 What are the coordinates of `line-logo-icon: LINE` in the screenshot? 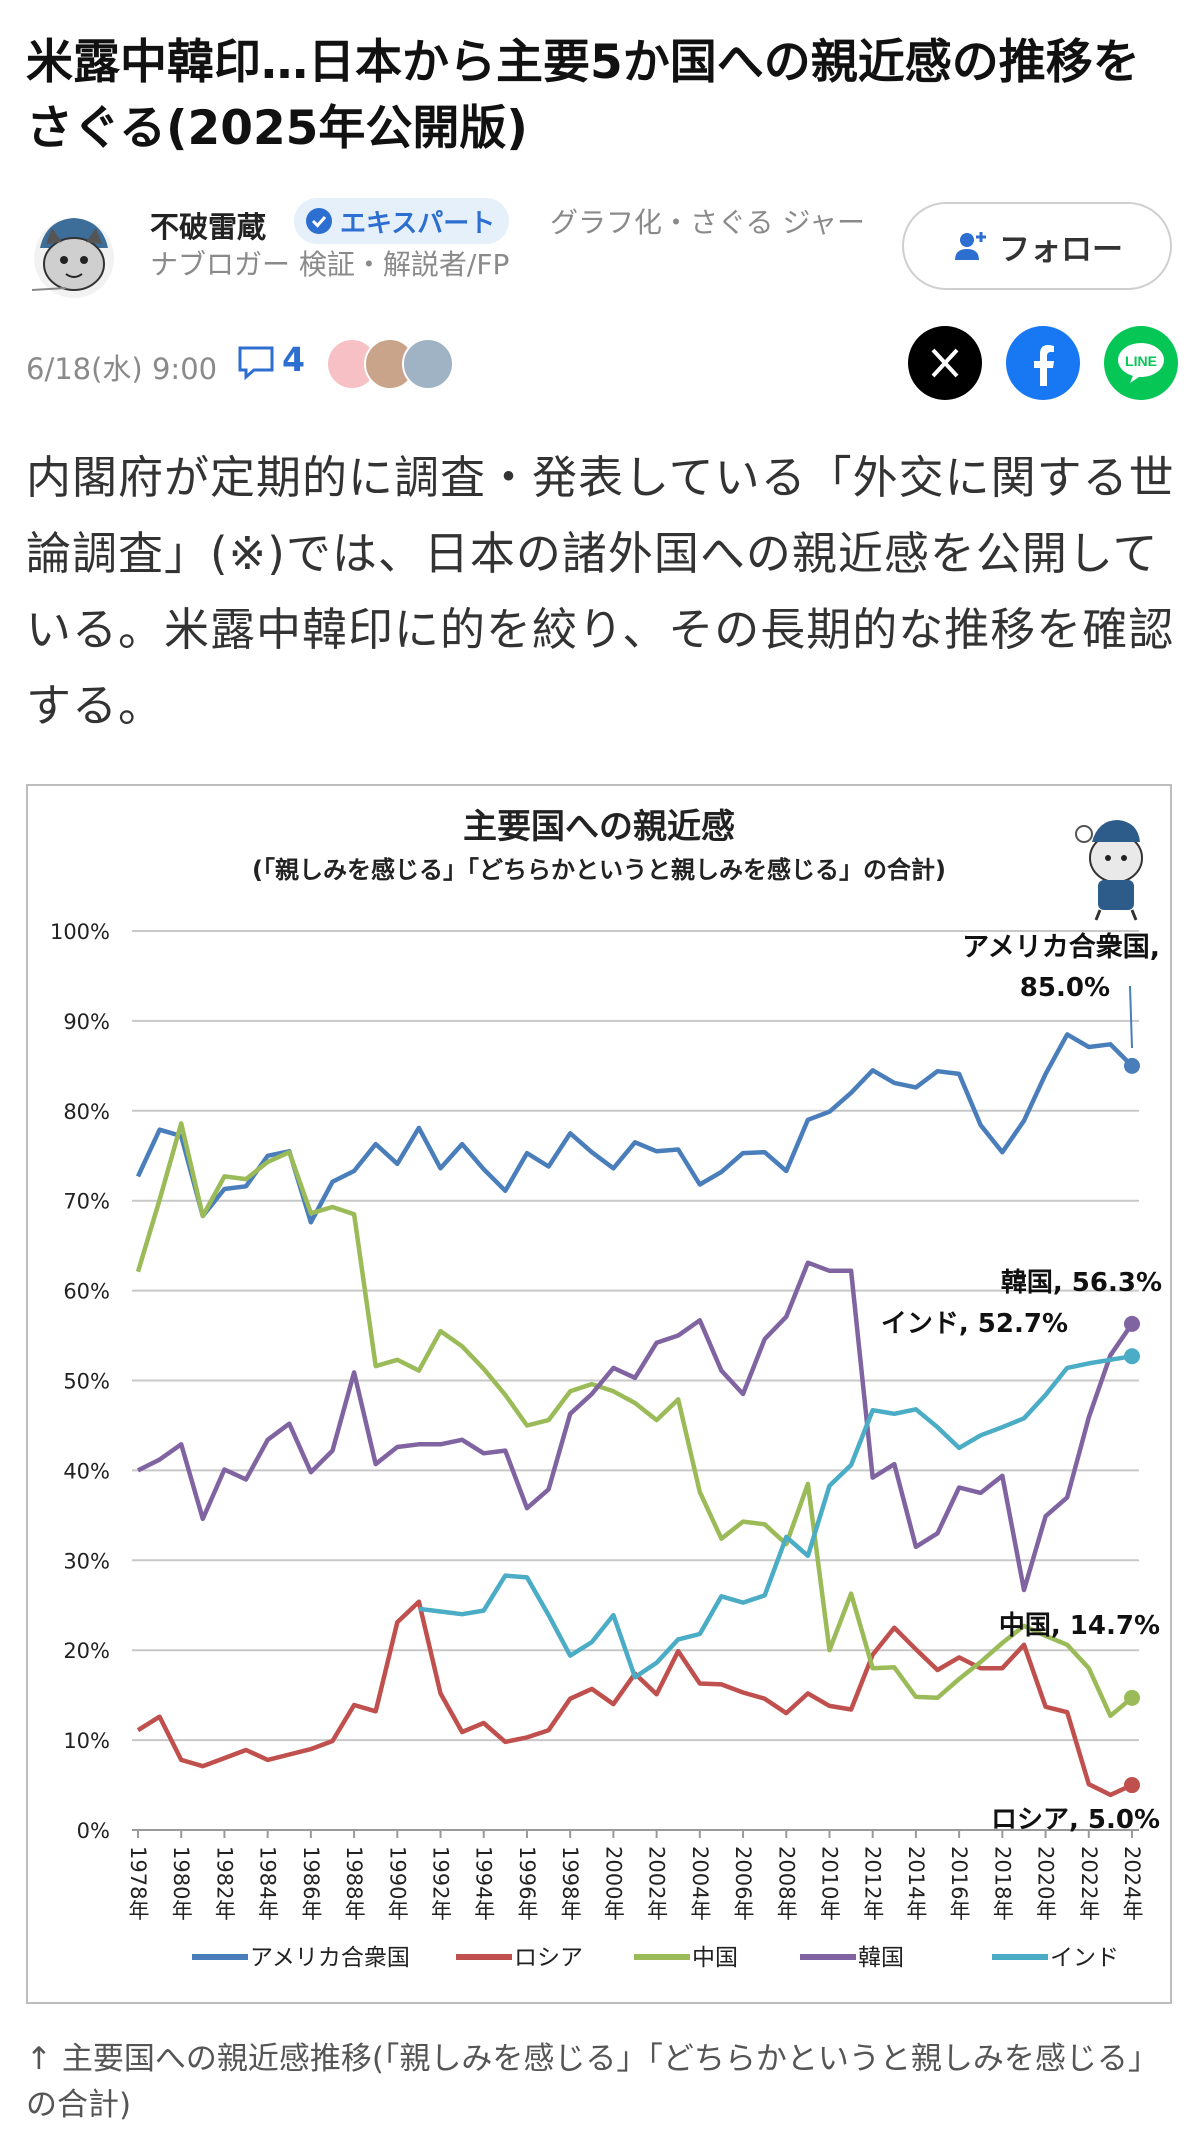 It's located at (1141, 363).